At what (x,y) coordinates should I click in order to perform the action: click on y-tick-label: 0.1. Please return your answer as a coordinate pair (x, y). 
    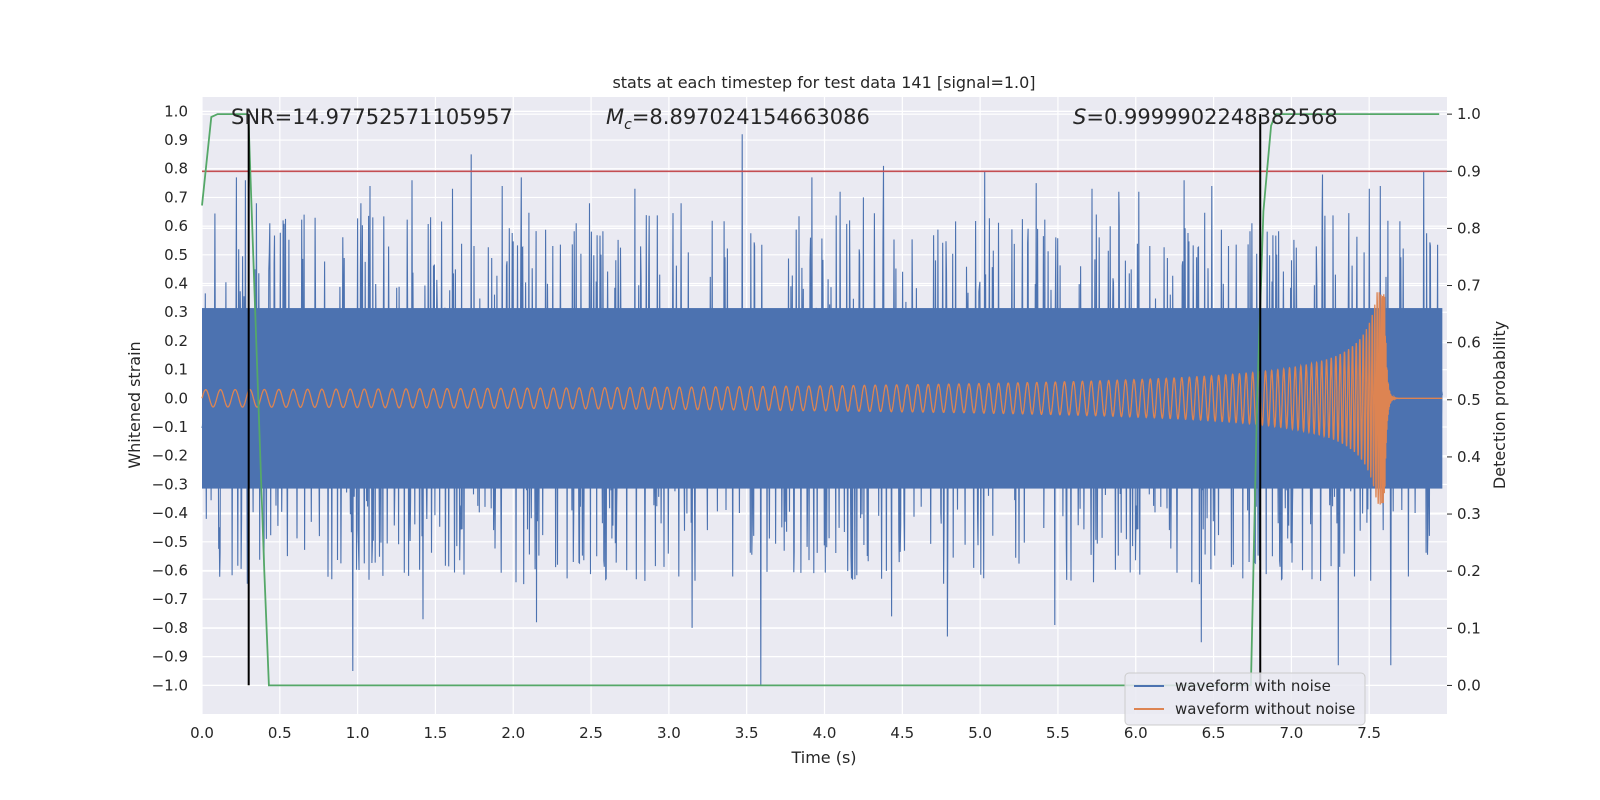
    Looking at the image, I should click on (176, 370).